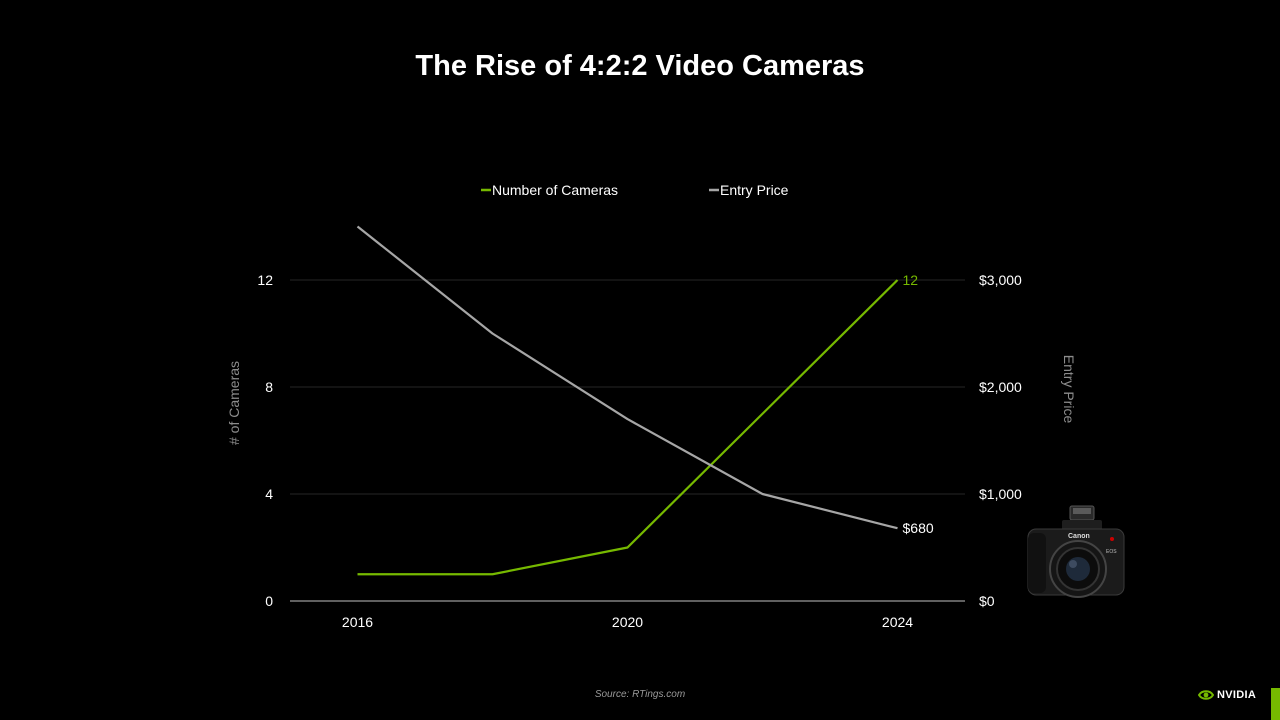  What do you see at coordinates (555, 190) in the screenshot?
I see `legend-label: Number of Cameras` at bounding box center [555, 190].